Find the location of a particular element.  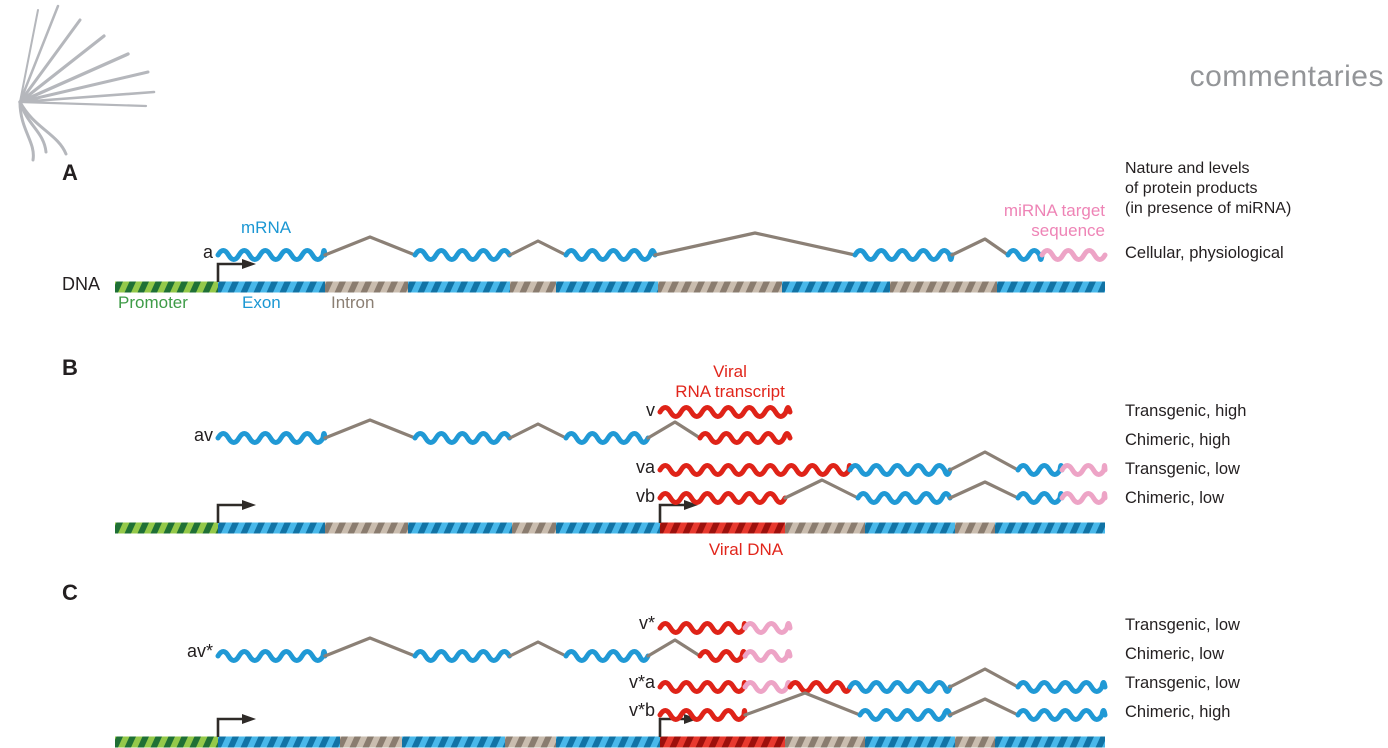

outcome-b-3: Transgenic, low is located at coordinates (1182, 469).